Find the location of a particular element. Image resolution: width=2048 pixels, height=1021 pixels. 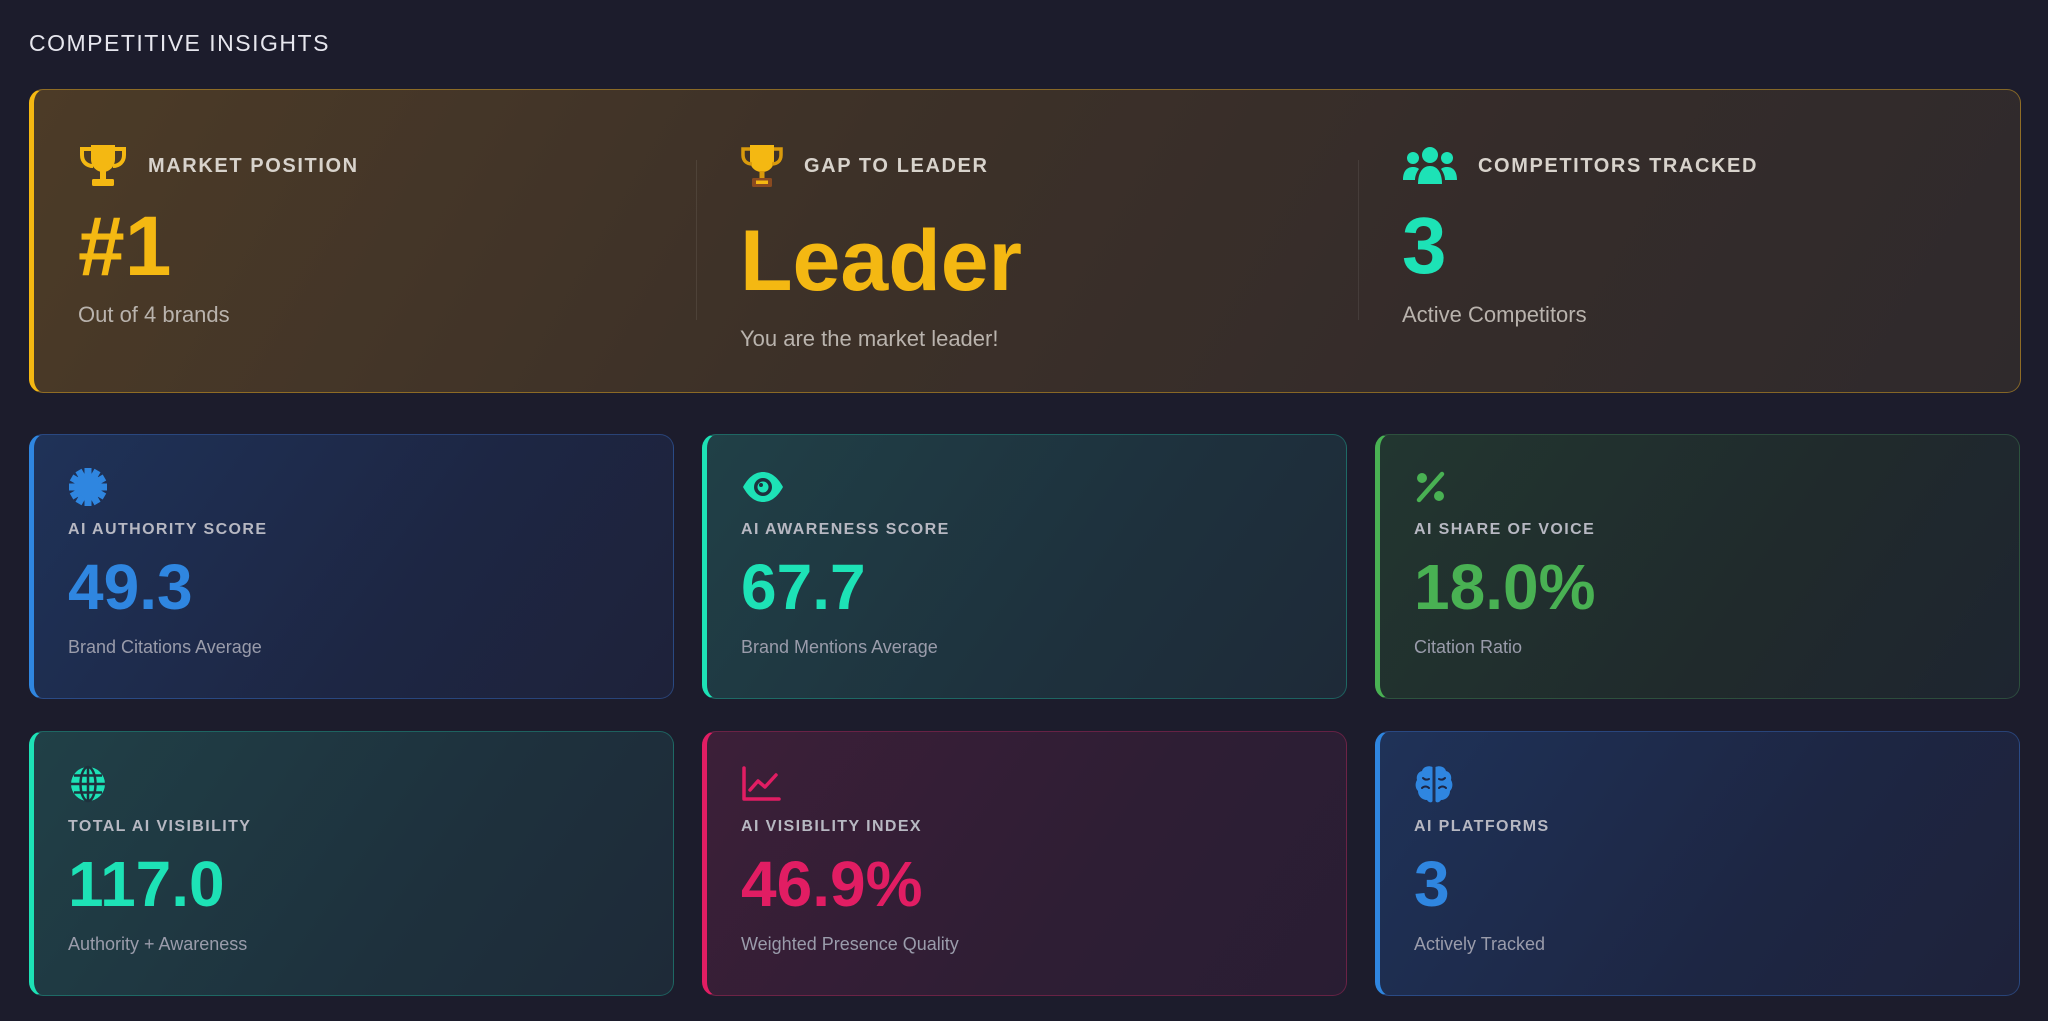

card-value: 67.7 is located at coordinates (803, 587).